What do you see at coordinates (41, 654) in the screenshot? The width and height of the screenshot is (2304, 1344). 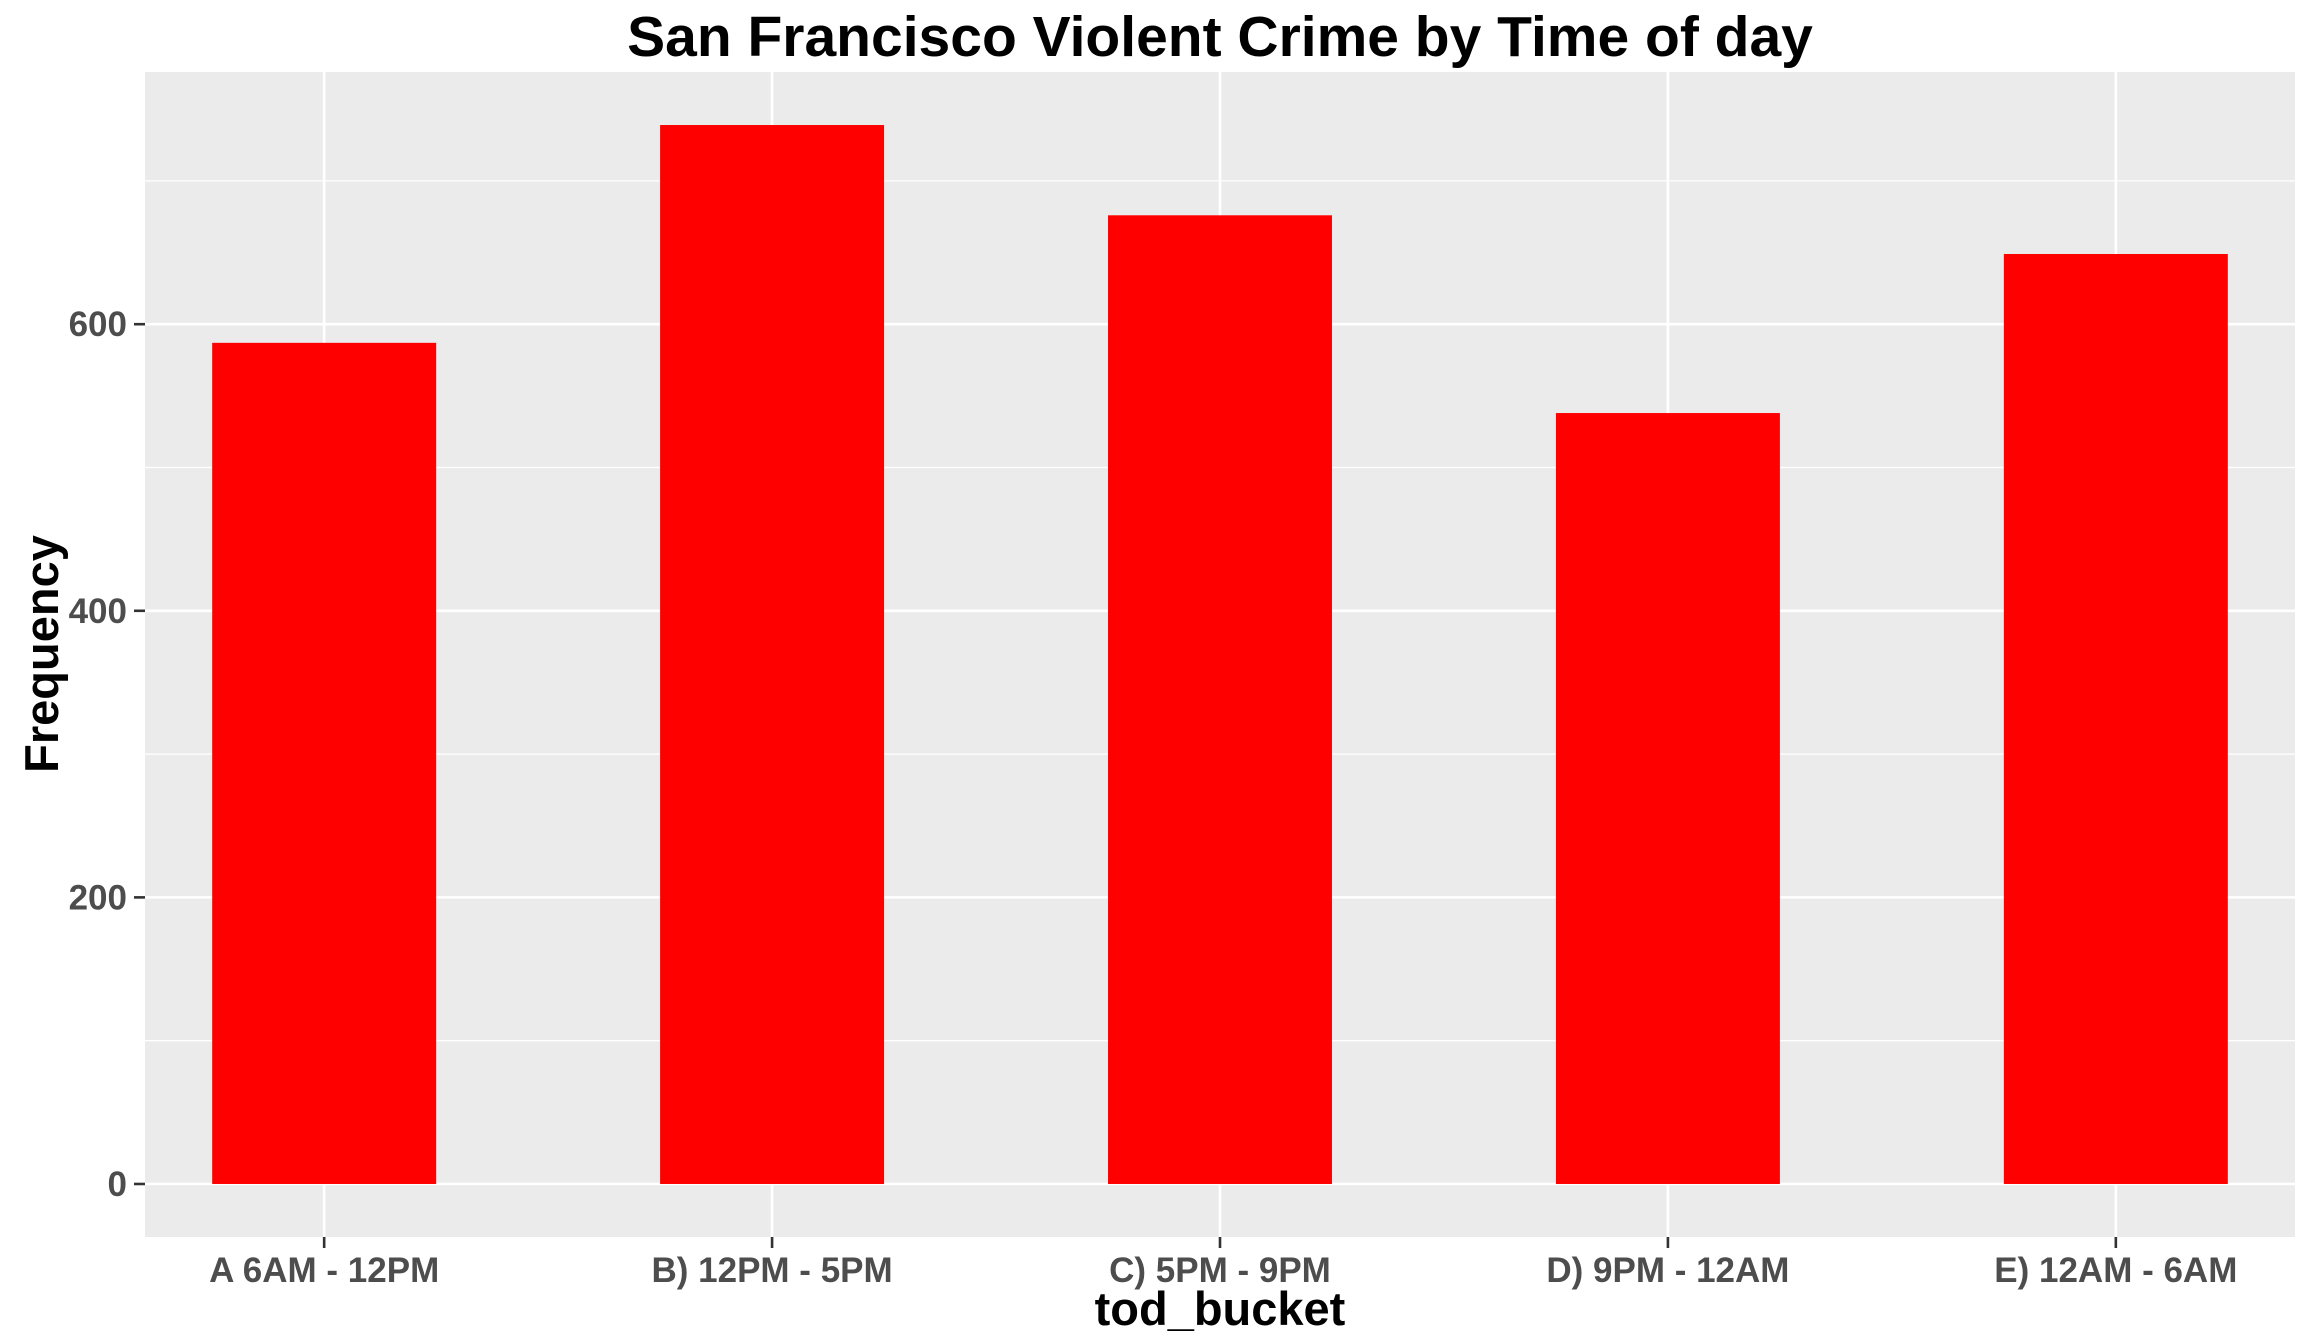 I see `y-axis-title: Frequency` at bounding box center [41, 654].